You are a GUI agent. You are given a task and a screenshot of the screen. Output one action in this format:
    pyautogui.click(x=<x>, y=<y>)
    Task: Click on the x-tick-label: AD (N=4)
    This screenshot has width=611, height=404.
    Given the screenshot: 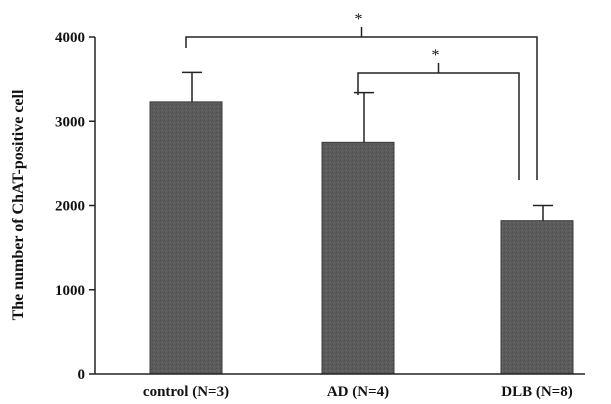 What is the action you would take?
    pyautogui.click(x=358, y=392)
    